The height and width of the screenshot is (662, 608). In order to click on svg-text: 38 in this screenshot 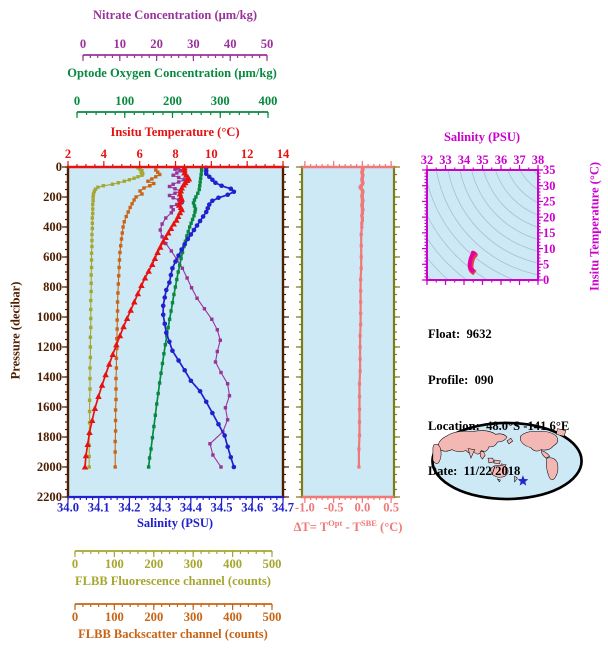, I will do `click(538, 160)`.